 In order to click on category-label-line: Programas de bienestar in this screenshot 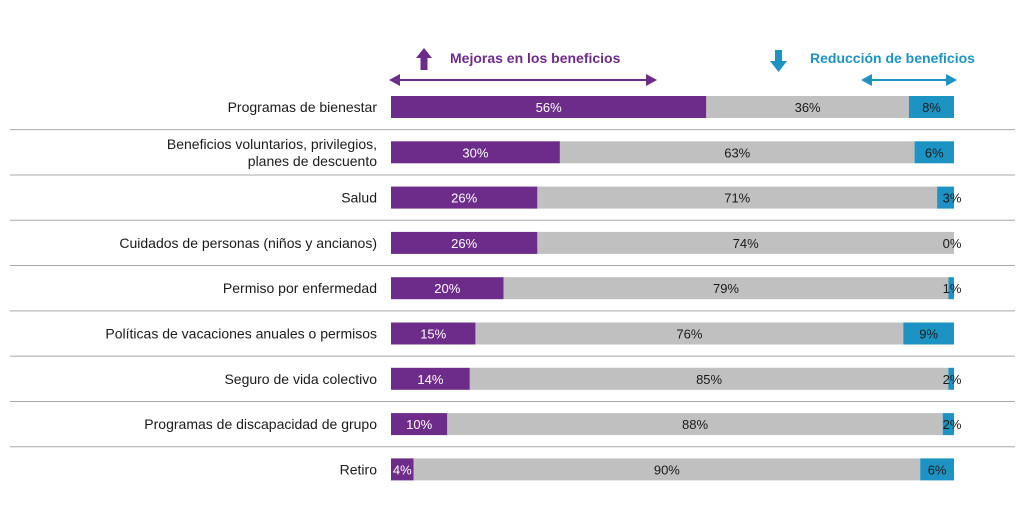, I will do `click(303, 107)`.